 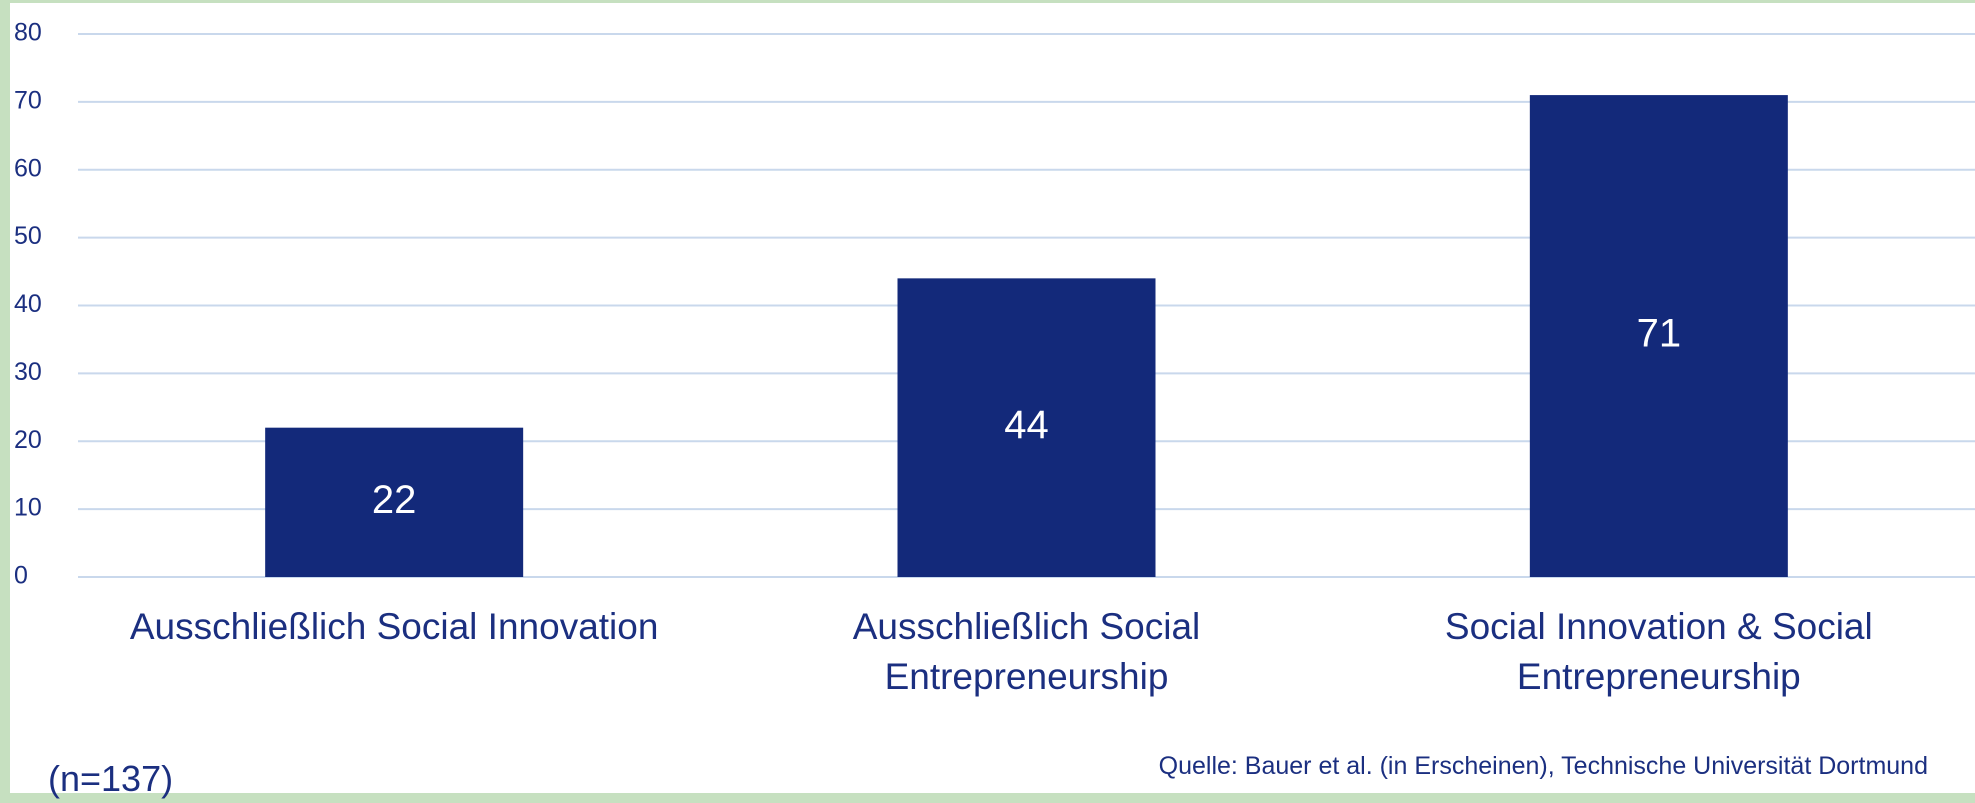 I want to click on y-tick-label: 70, so click(x=28, y=100).